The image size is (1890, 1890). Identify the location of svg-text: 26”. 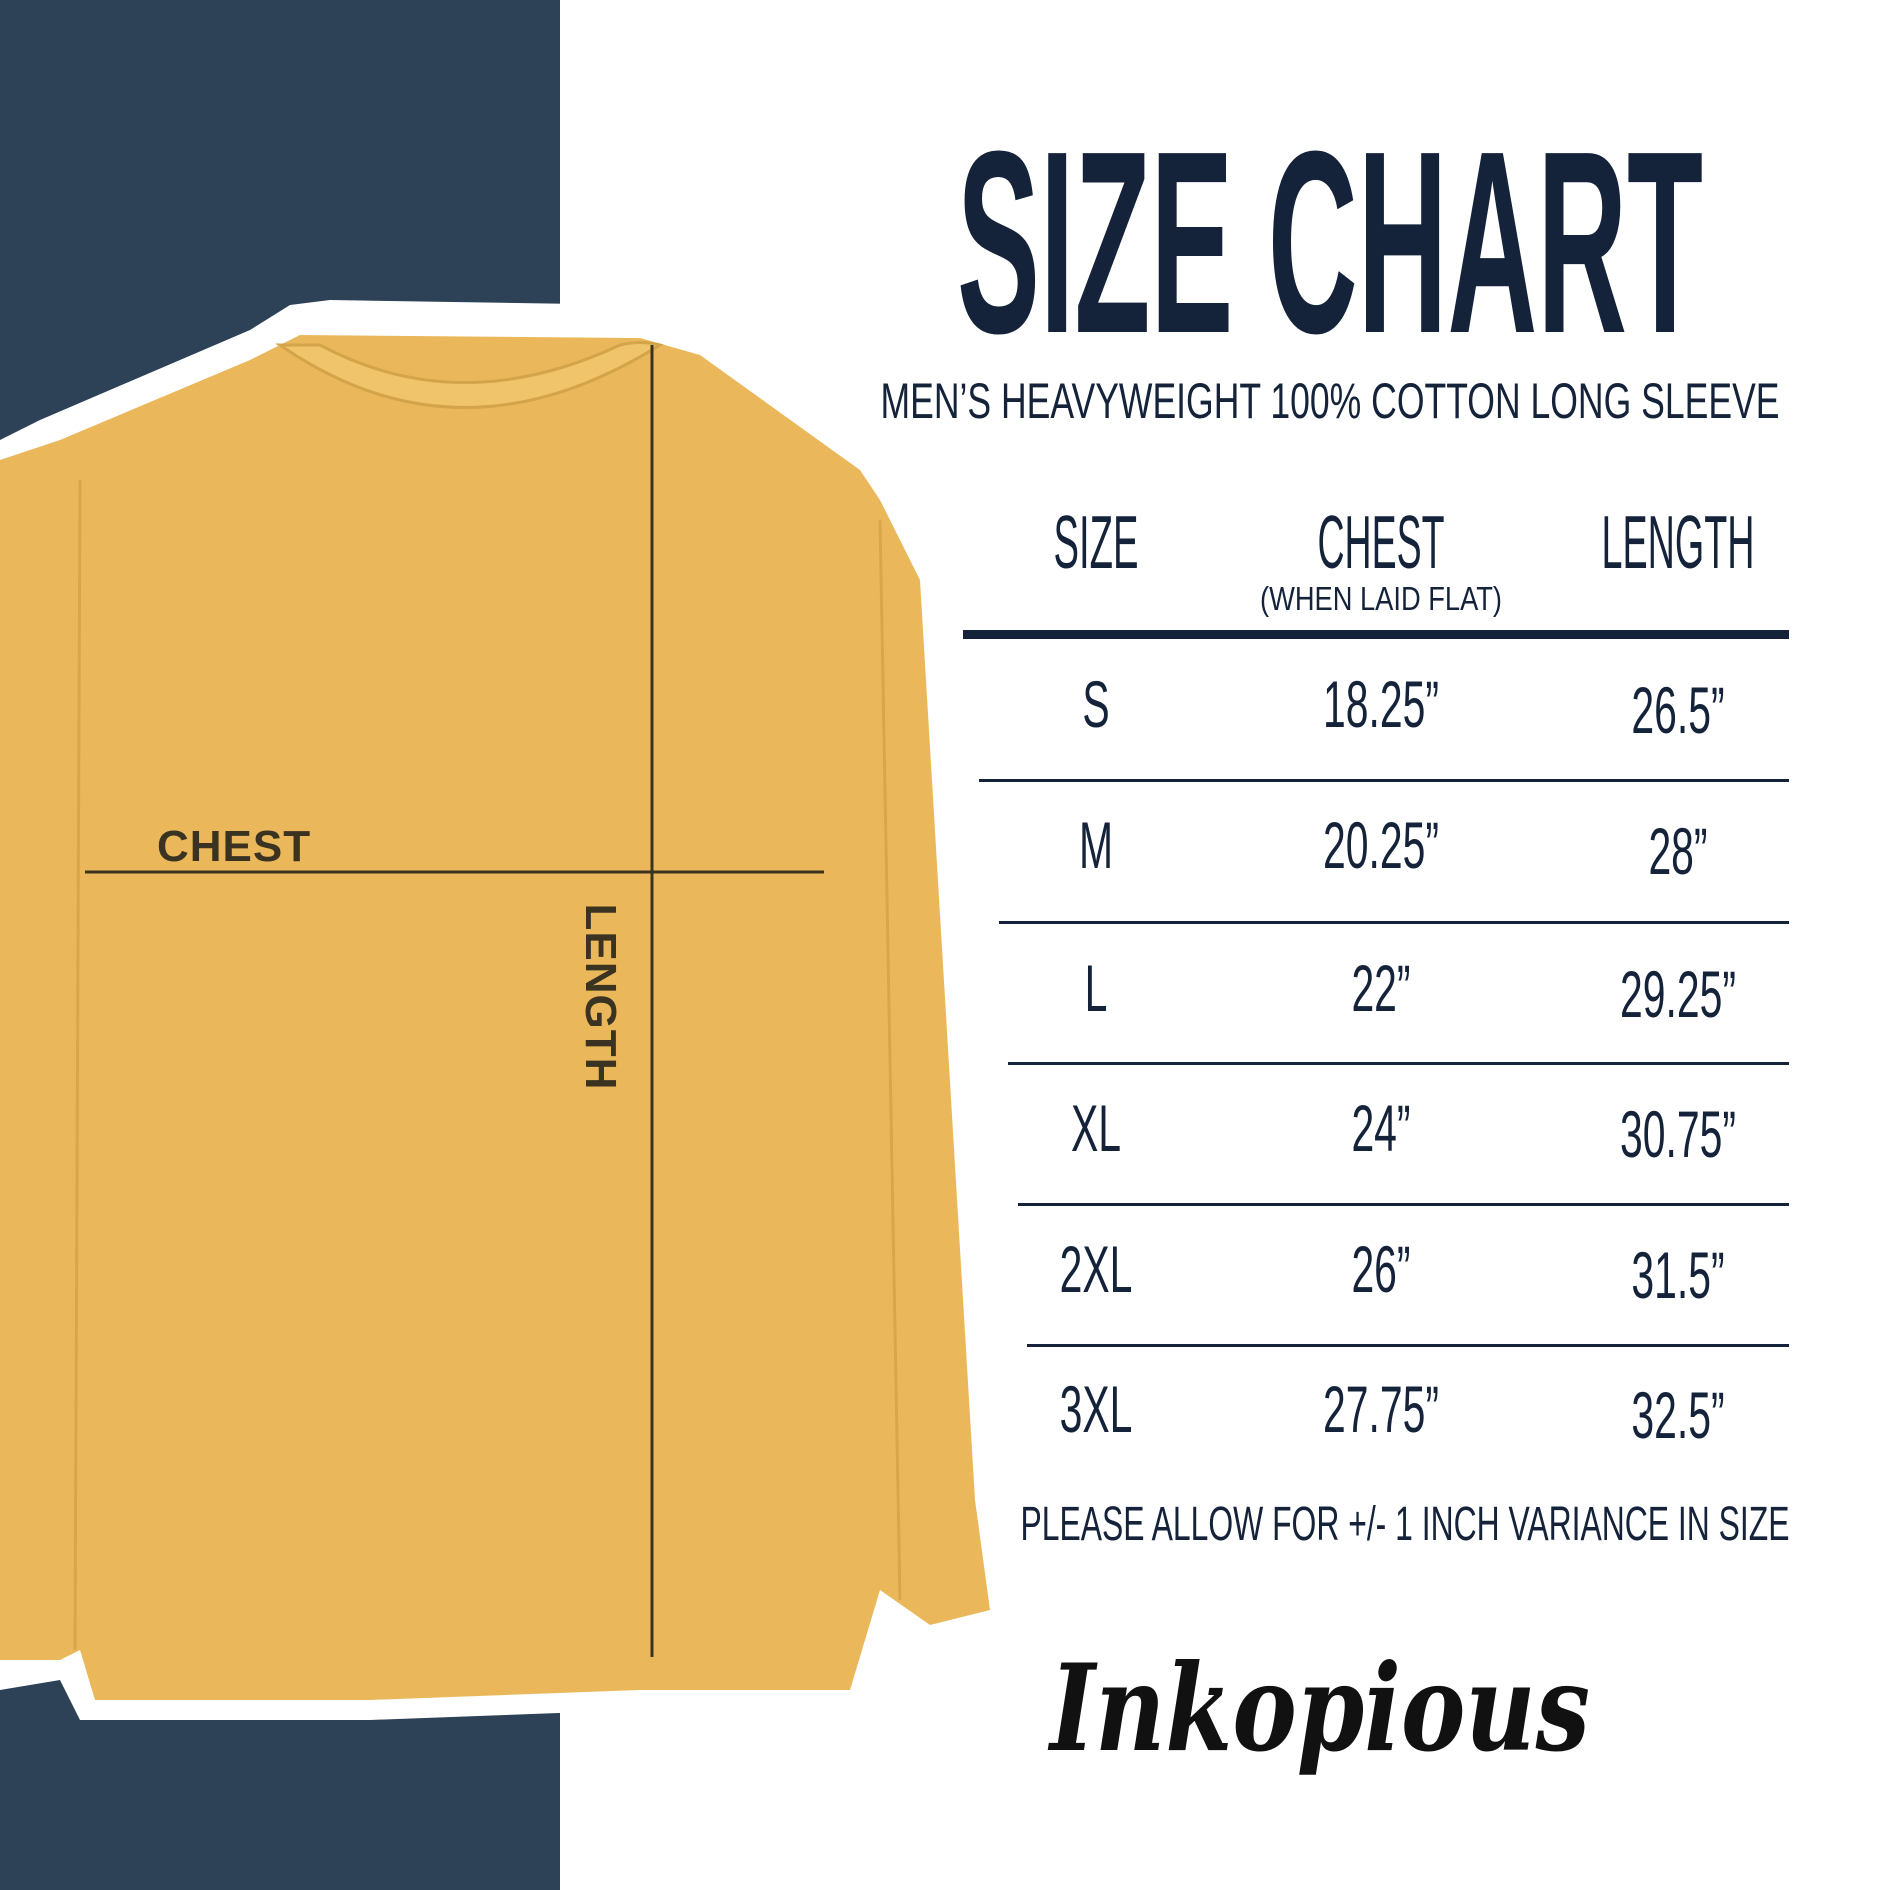
(1380, 1269).